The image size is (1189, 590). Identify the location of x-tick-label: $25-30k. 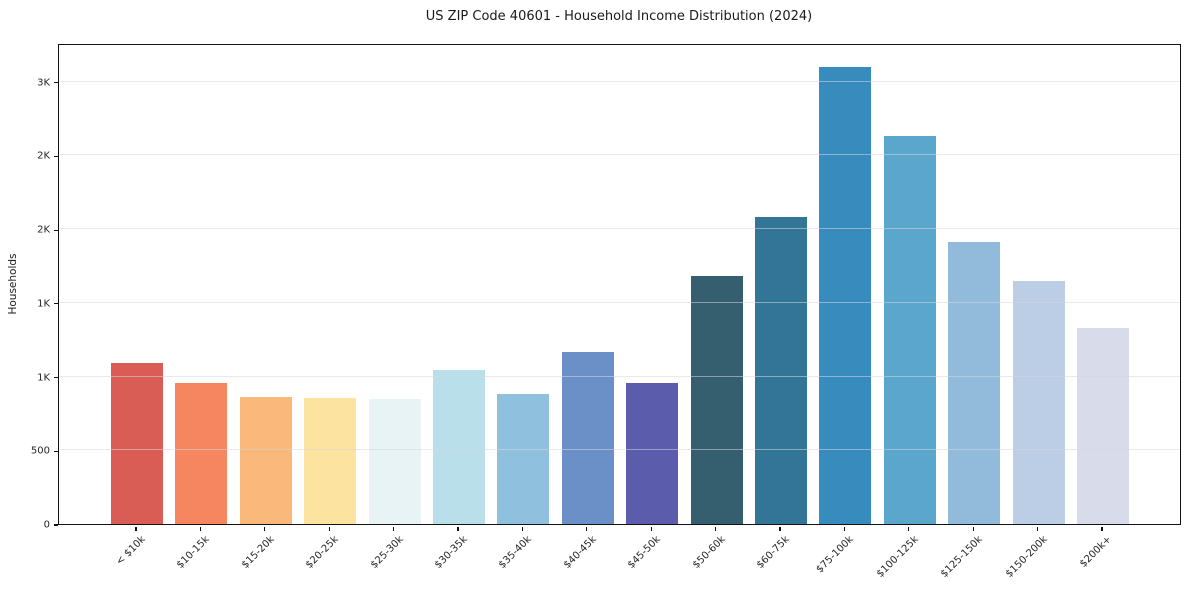
(387, 552).